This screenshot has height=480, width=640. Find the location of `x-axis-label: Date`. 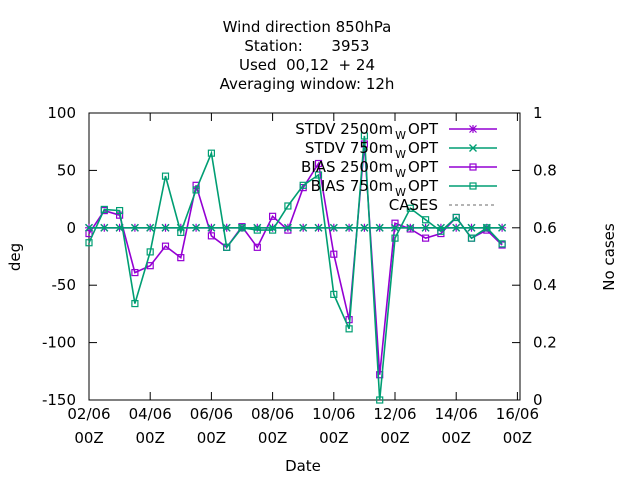

x-axis-label: Date is located at coordinates (303, 466).